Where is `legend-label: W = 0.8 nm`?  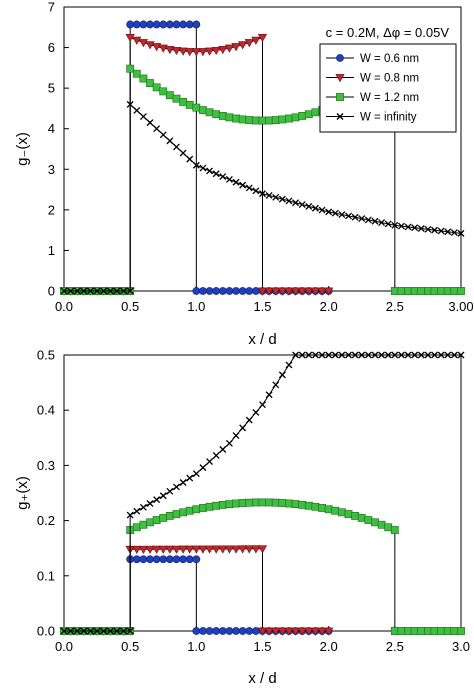
legend-label: W = 0.8 nm is located at coordinates (389, 79).